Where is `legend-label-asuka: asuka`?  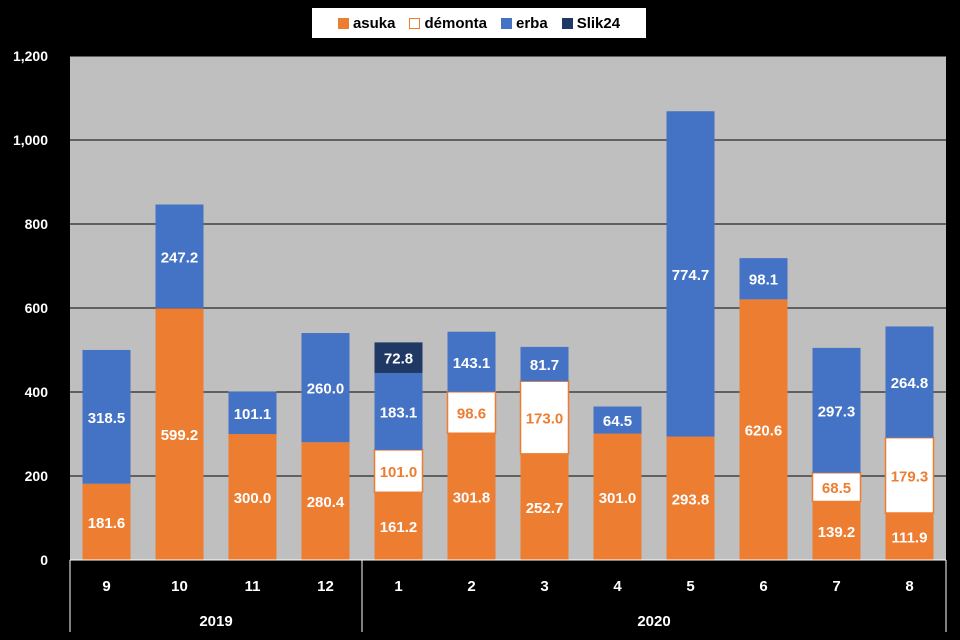 legend-label-asuka: asuka is located at coordinates (374, 23).